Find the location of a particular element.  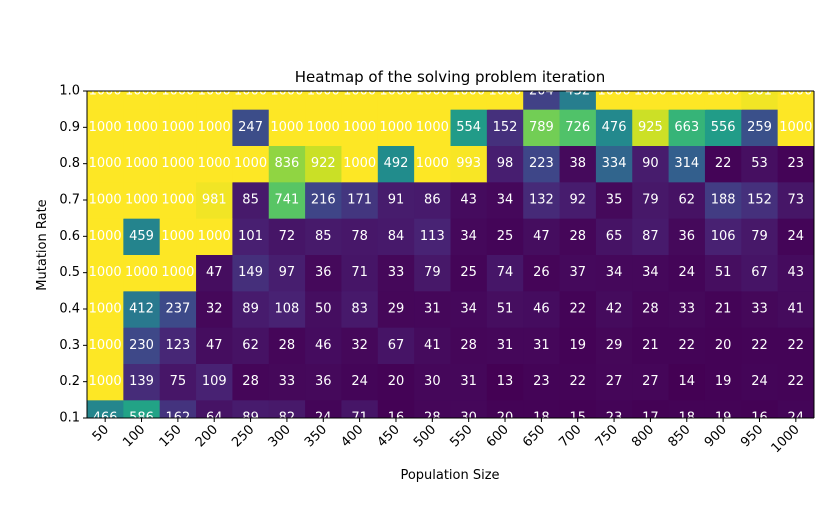

cell-value-label: 432 is located at coordinates (577, 91).